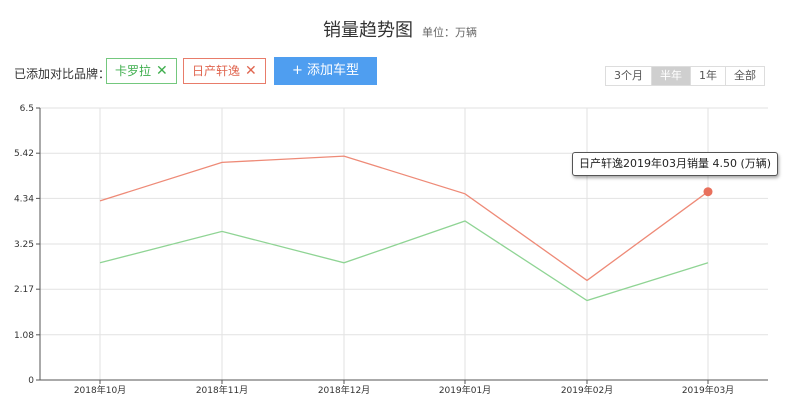 The image size is (800, 411). What do you see at coordinates (675, 164) in the screenshot?
I see `data-tooltip: 日产轩逸2019年03月销量 4.50 (万辆)` at bounding box center [675, 164].